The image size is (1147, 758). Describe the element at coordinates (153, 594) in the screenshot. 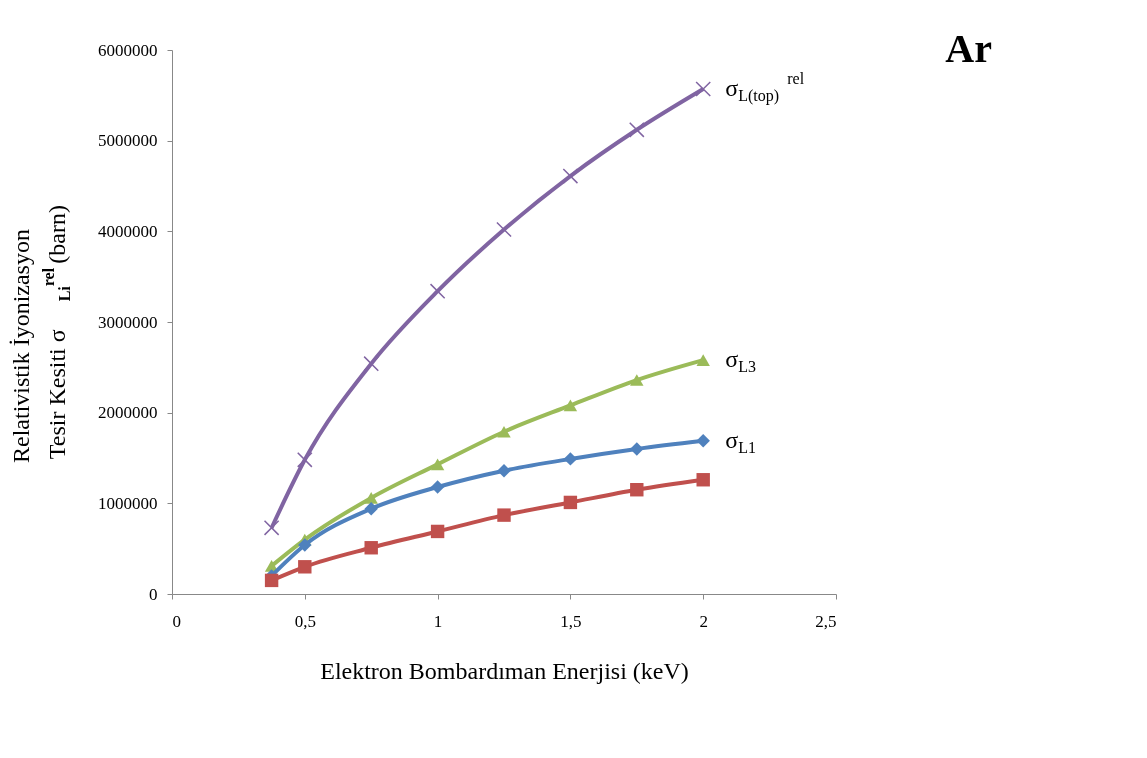

I see `y-tick-label: 0` at that location.